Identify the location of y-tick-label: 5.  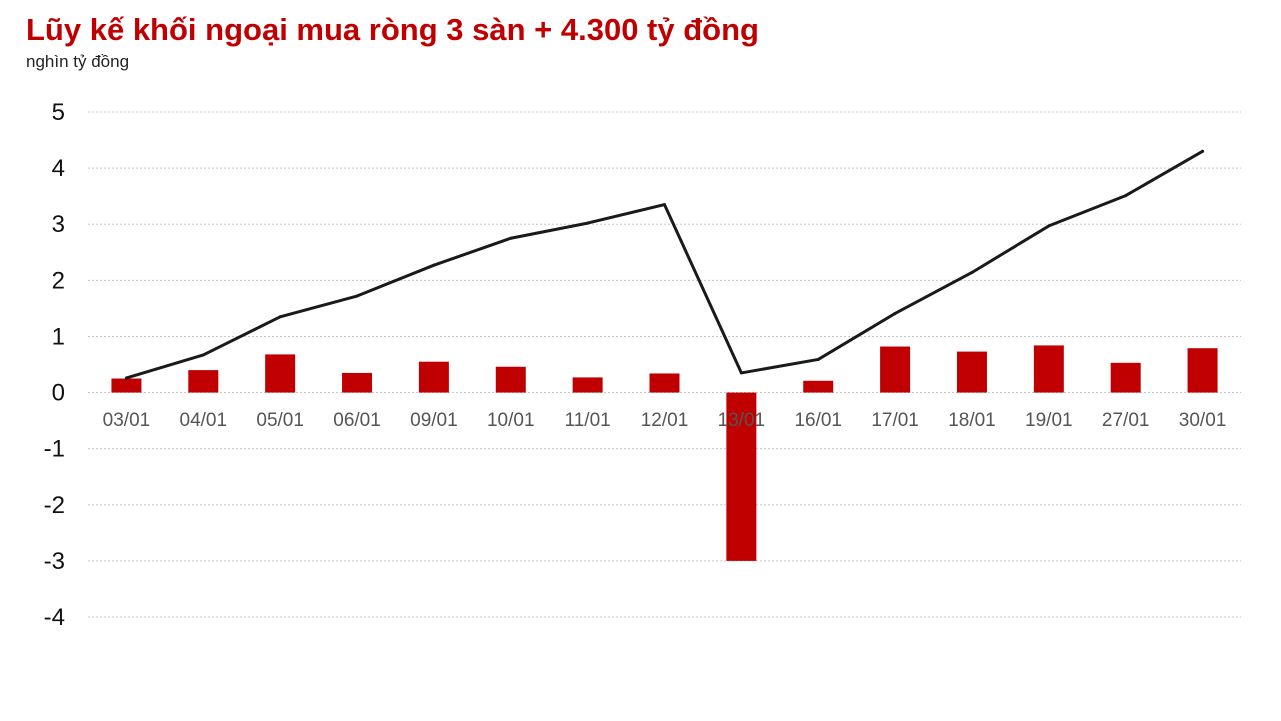
(58, 112).